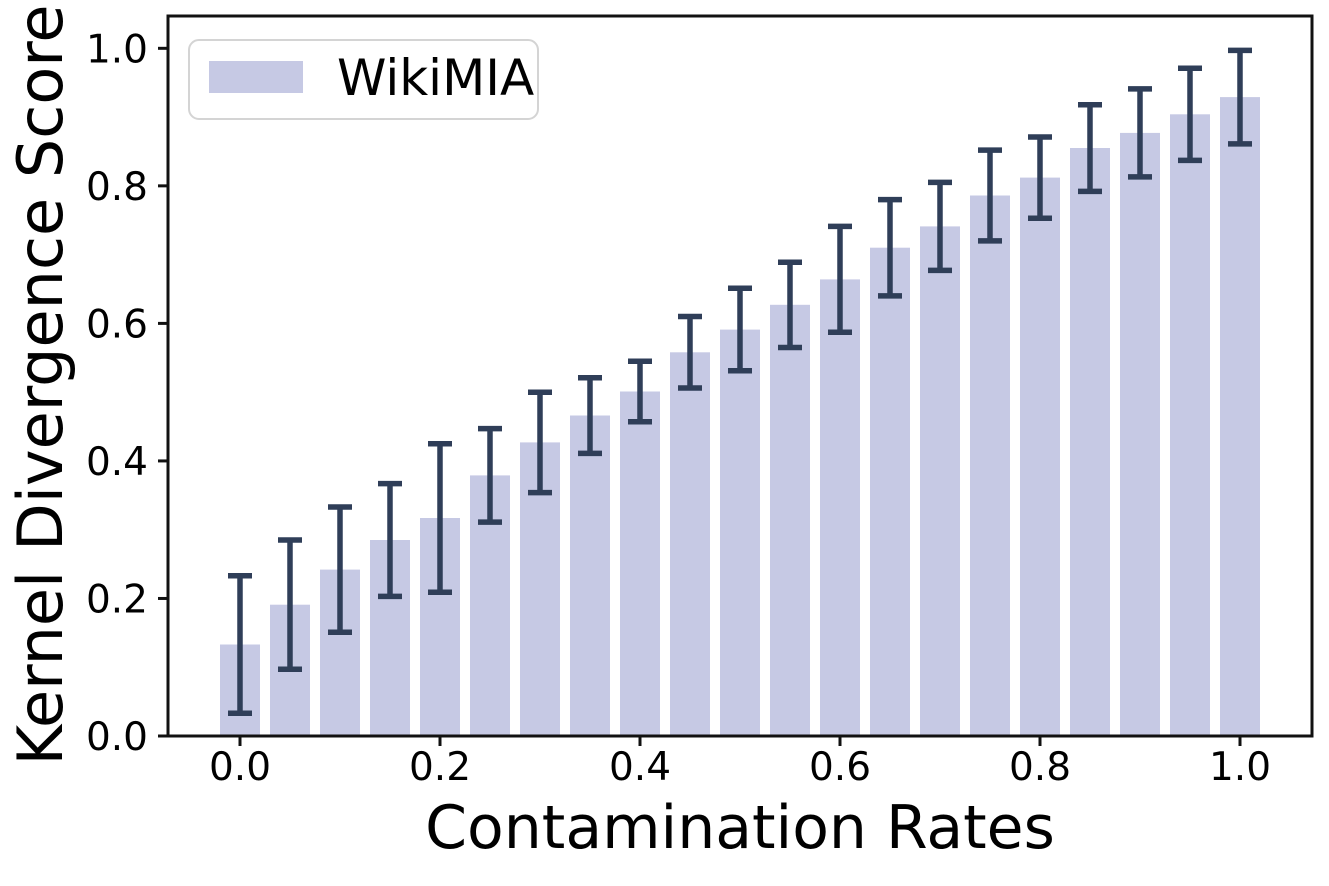 The width and height of the screenshot is (1329, 886). Describe the element at coordinates (740, 828) in the screenshot. I see `x-axis-label: Contamination Rates` at that location.